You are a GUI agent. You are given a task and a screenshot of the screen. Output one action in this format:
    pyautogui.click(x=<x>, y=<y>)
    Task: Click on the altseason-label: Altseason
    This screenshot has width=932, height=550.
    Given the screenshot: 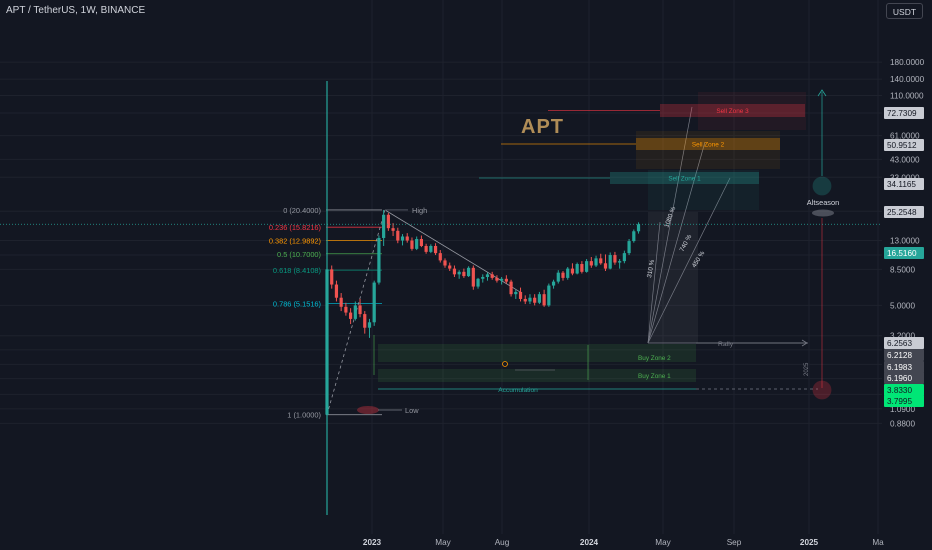 What is the action you would take?
    pyautogui.click(x=823, y=202)
    